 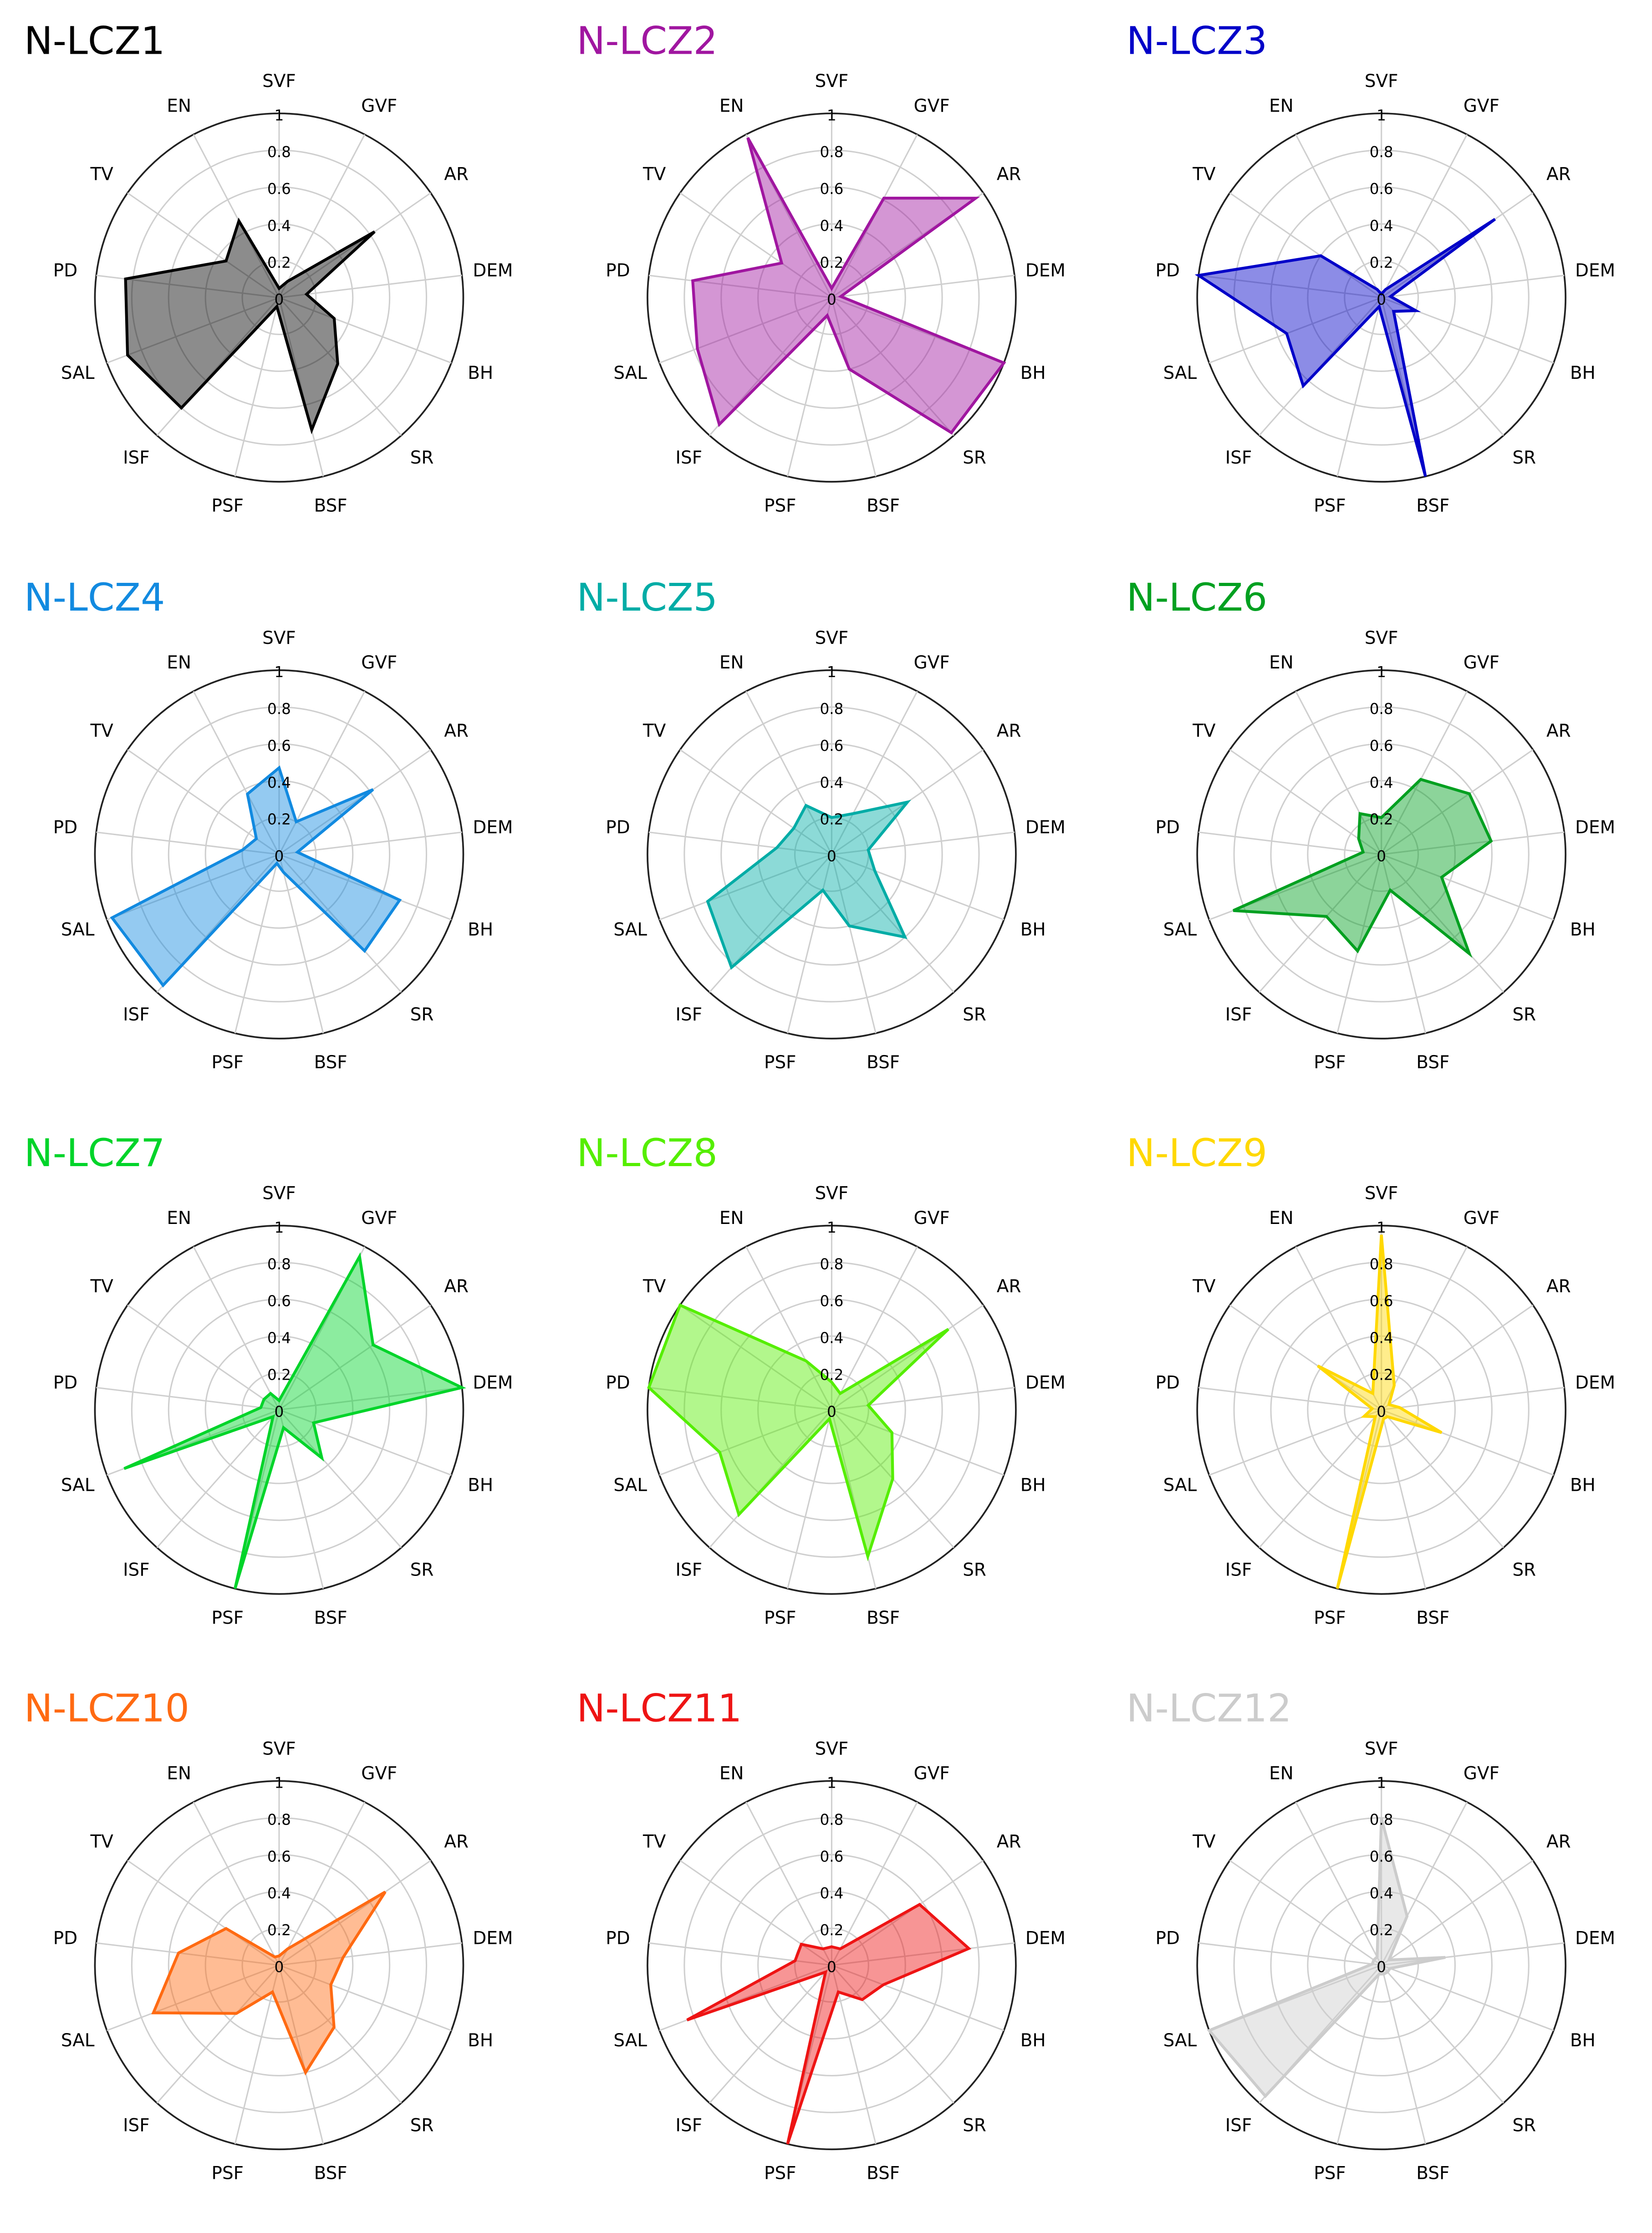 What do you see at coordinates (106, 1708) in the screenshot?
I see `chart-title: N-LCZ10` at bounding box center [106, 1708].